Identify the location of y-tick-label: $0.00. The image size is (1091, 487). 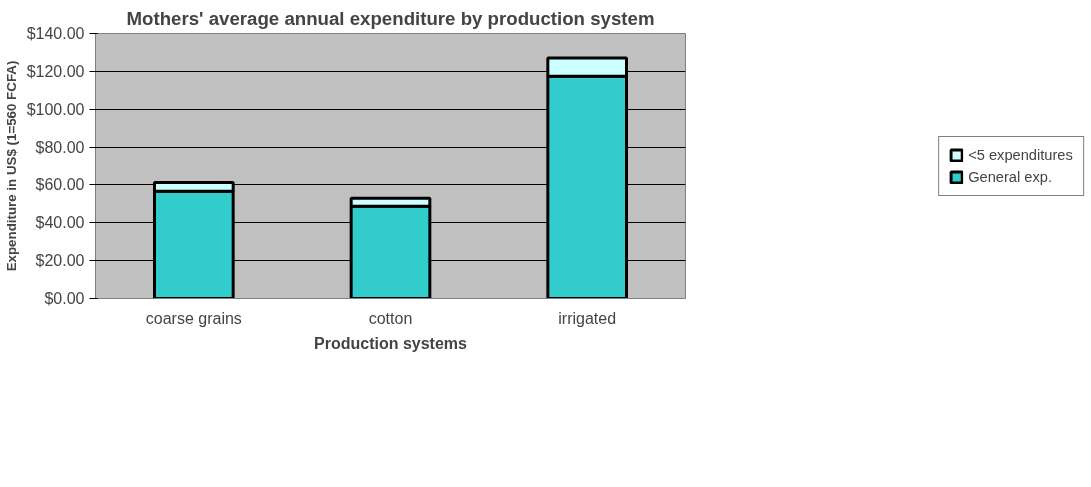
(64, 298).